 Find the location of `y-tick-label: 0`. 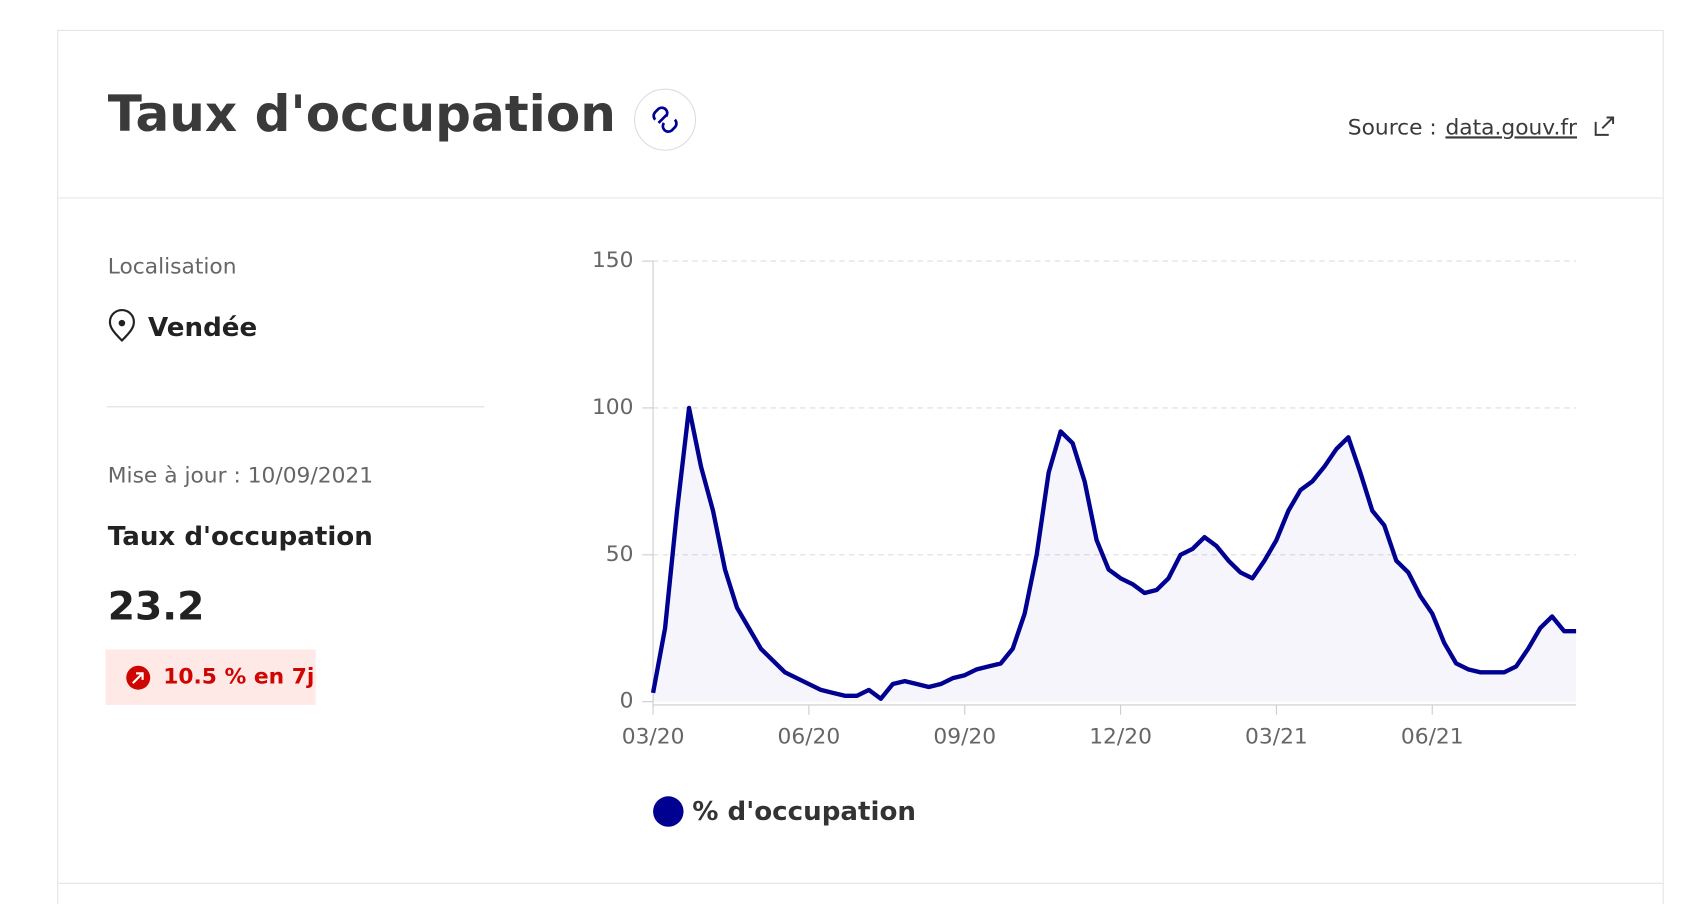

y-tick-label: 0 is located at coordinates (627, 701).